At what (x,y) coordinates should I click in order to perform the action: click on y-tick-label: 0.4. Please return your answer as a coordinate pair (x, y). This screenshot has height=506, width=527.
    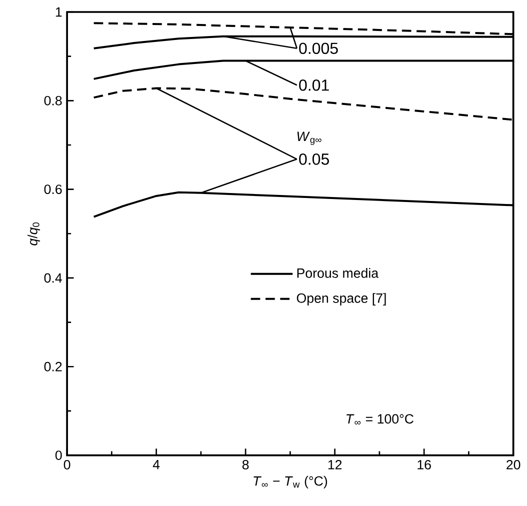
    Looking at the image, I should click on (53, 278).